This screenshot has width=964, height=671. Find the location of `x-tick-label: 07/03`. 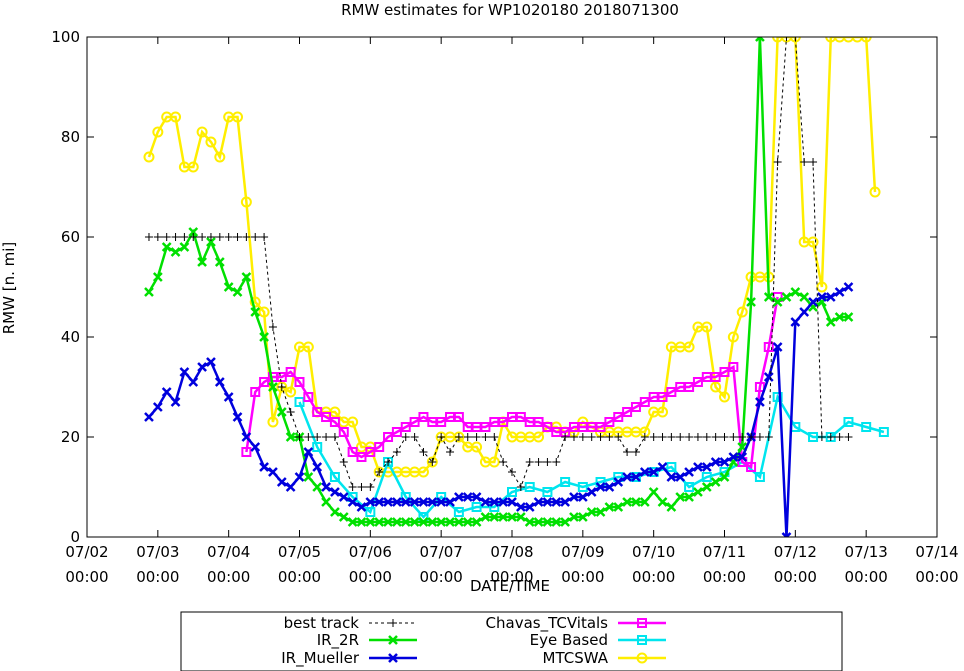

x-tick-label: 07/03 is located at coordinates (157, 552).